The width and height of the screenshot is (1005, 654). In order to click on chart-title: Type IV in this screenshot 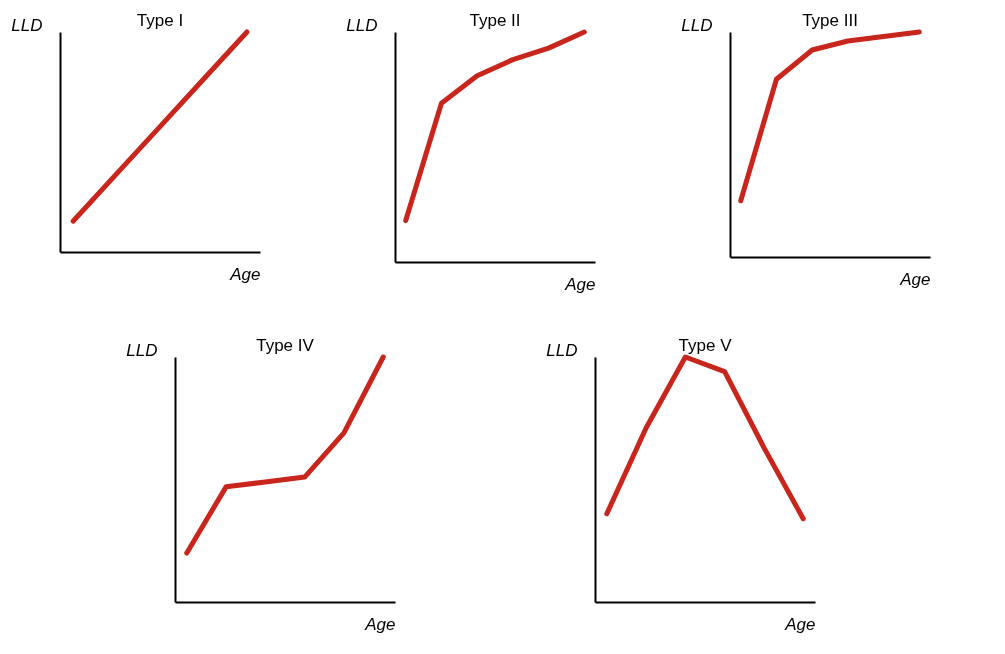, I will do `click(285, 345)`.